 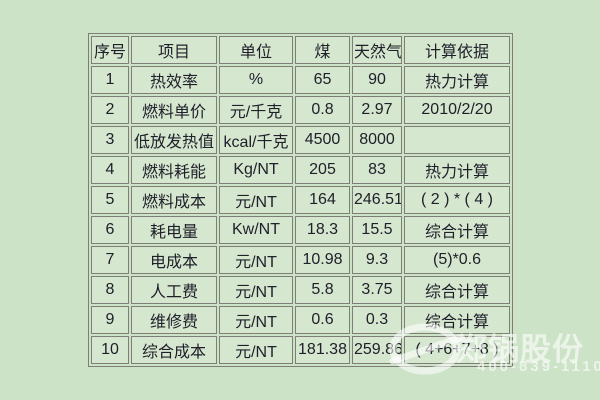 I want to click on cell-gas: 8000, so click(x=377, y=140).